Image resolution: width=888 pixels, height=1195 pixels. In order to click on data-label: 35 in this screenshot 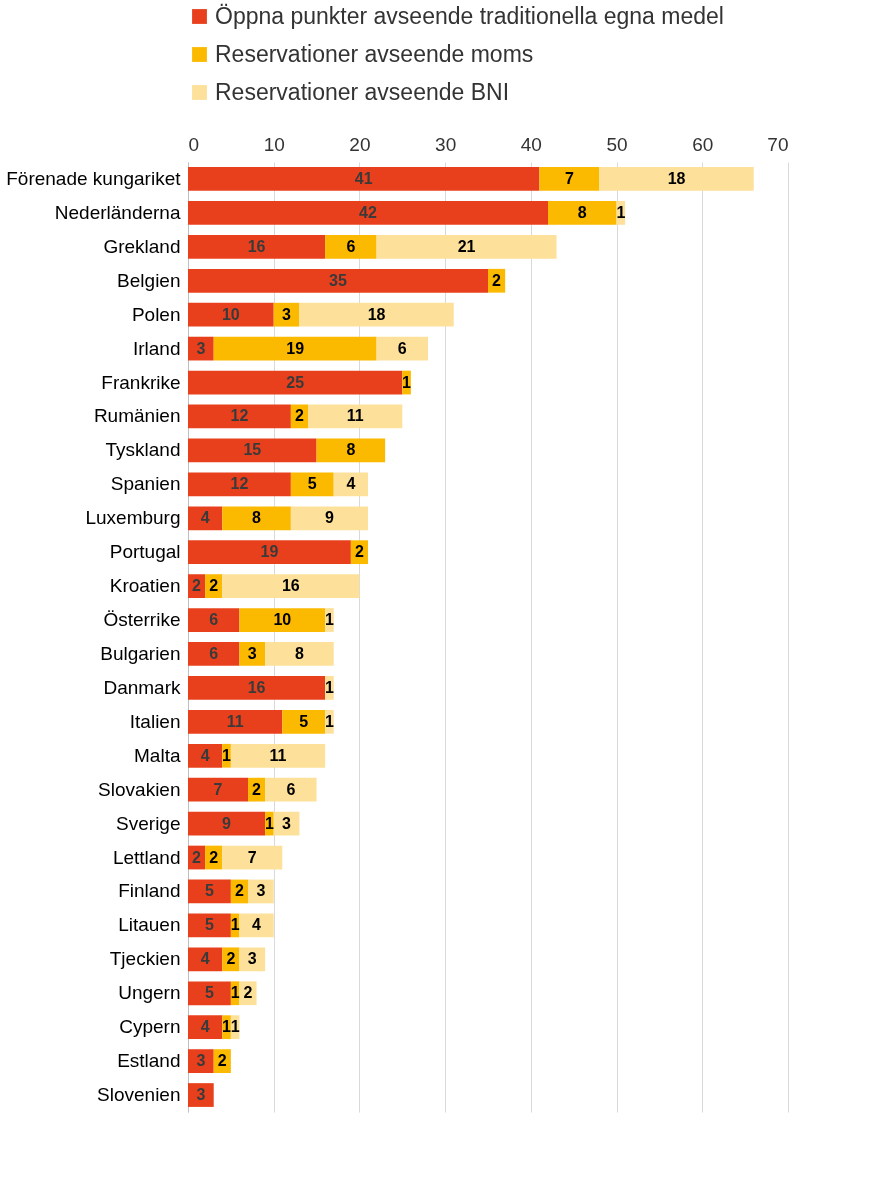, I will do `click(338, 280)`.